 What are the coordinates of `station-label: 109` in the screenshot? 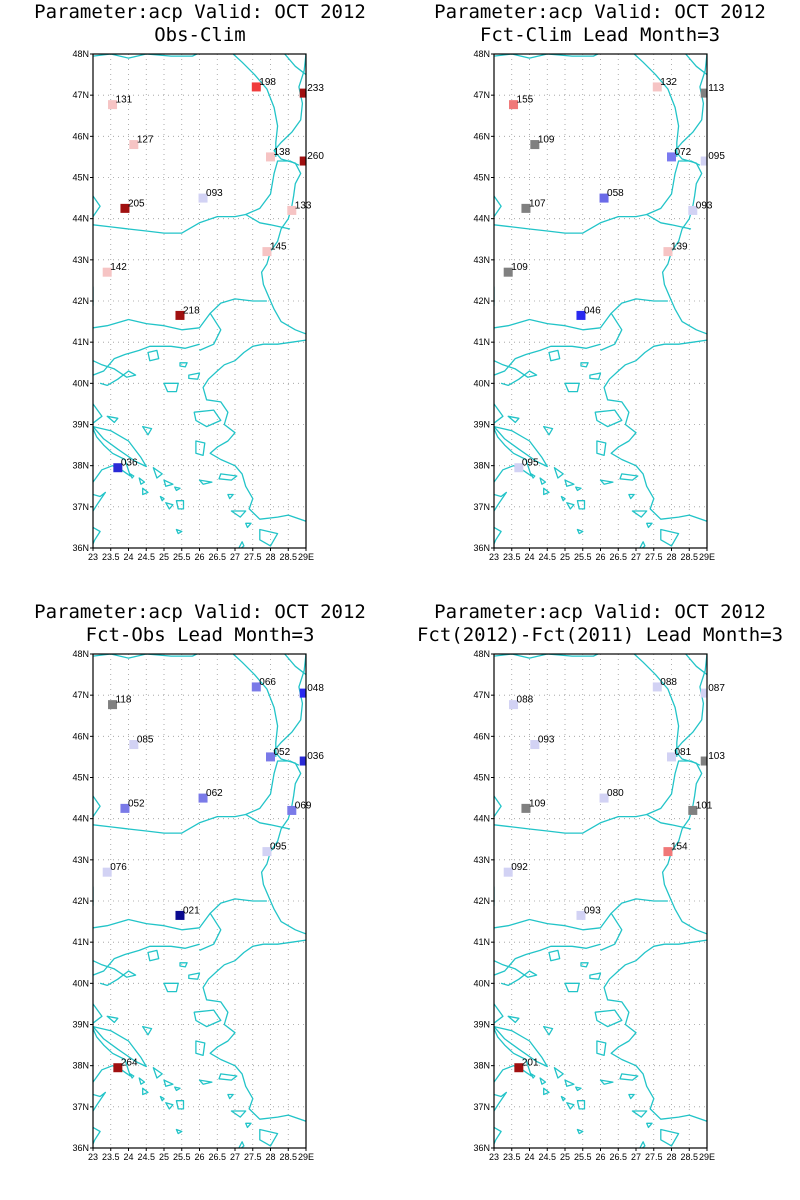 It's located at (537, 803).